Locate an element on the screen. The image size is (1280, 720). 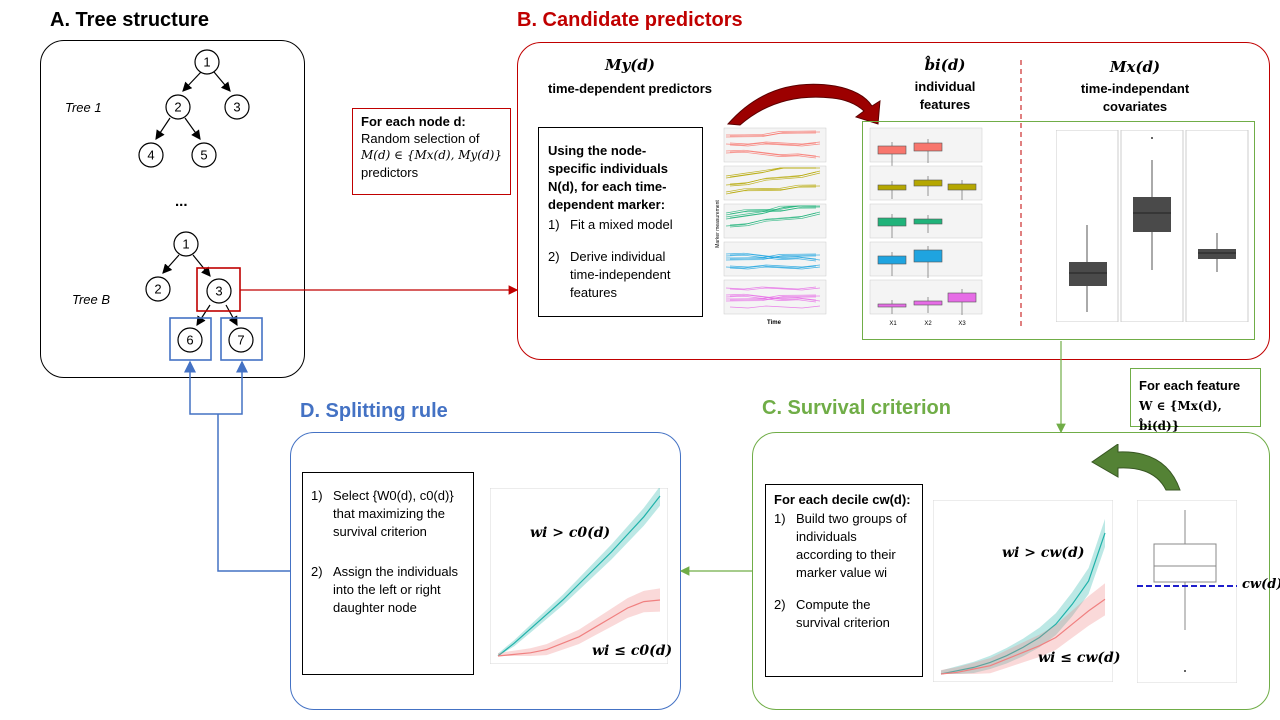
panel-a is located at coordinates (172, 209).